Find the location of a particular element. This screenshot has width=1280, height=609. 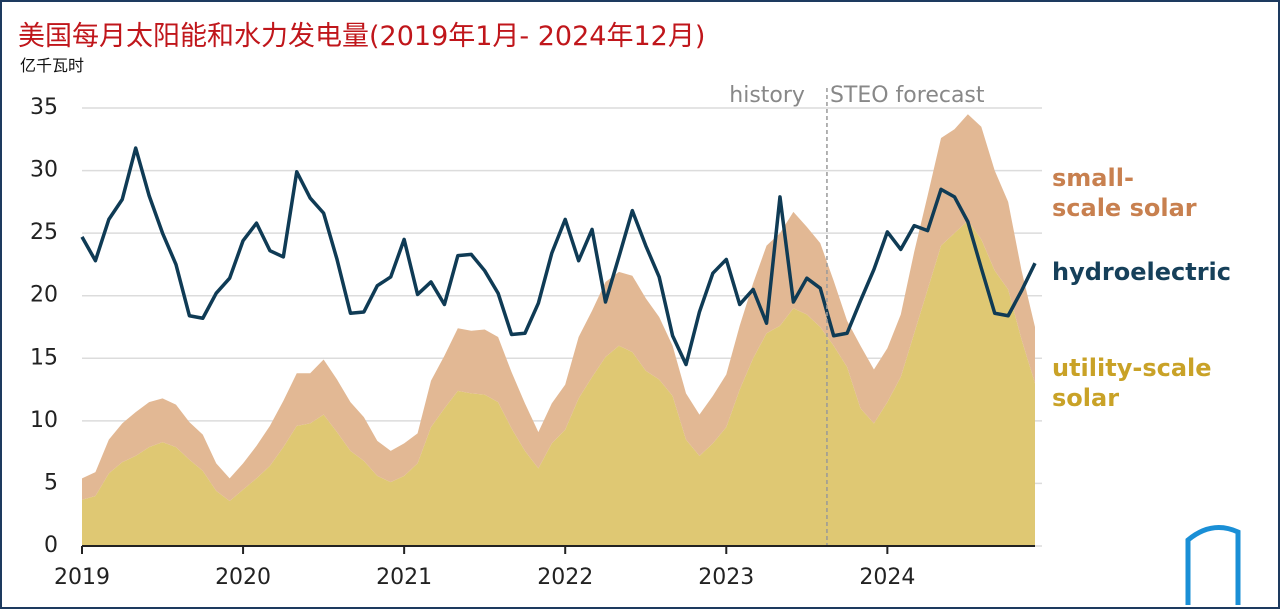

y-tick-label: 5 is located at coordinates (51, 482).